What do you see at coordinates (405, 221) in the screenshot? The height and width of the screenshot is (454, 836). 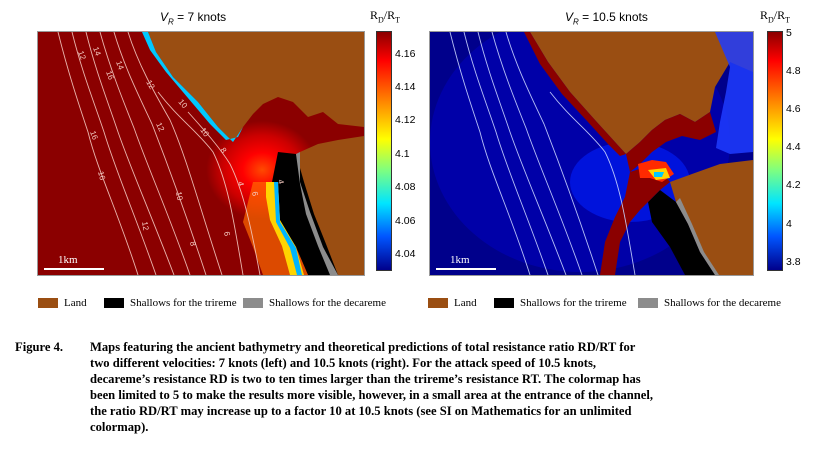 I see `left-colorbar-tick: 4.06` at bounding box center [405, 221].